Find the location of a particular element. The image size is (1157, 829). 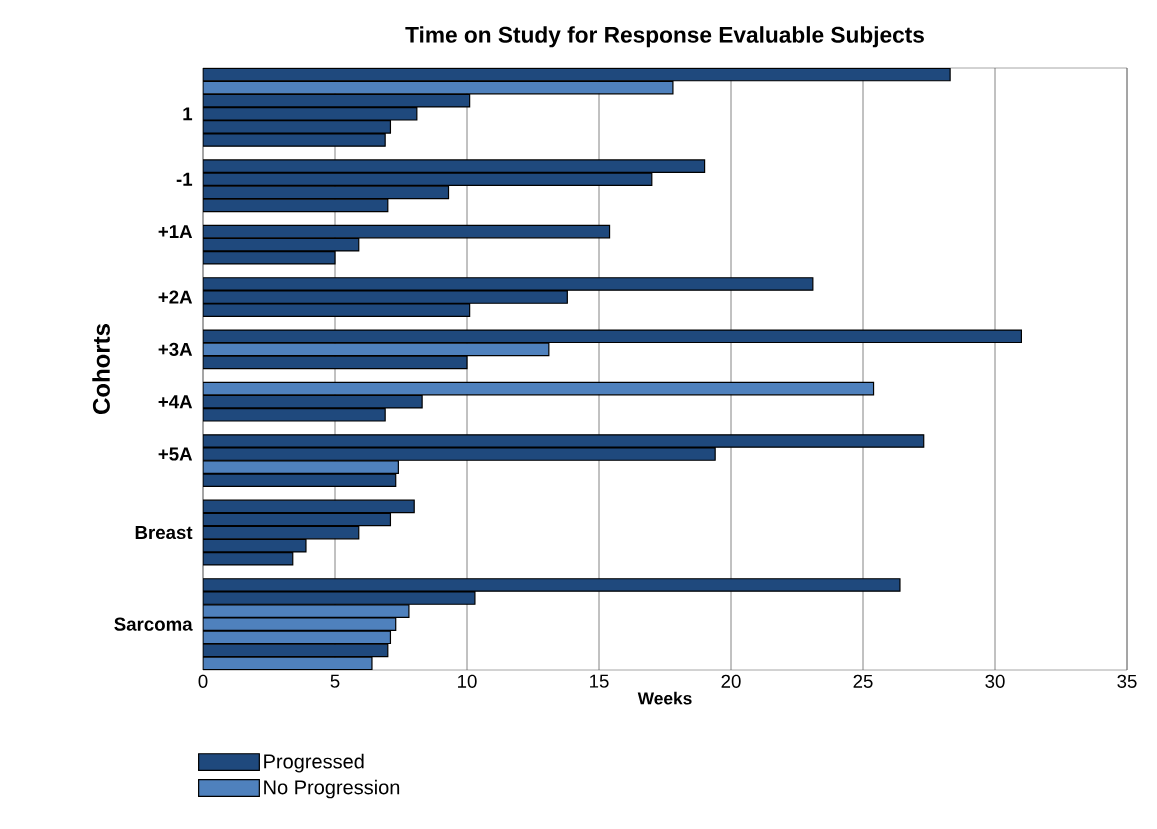

x-tick-label: 10 is located at coordinates (467, 681).